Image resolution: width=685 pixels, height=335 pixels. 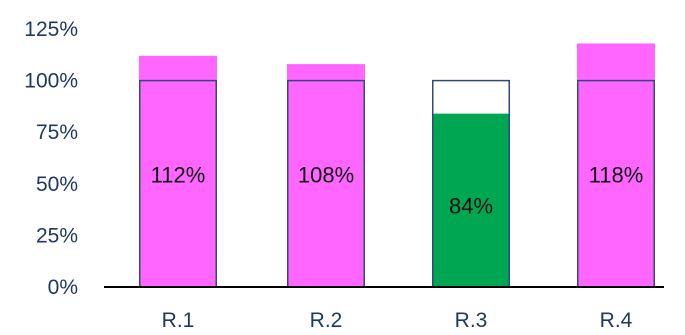 I want to click on y-tick-label: 25%, so click(x=57, y=235).